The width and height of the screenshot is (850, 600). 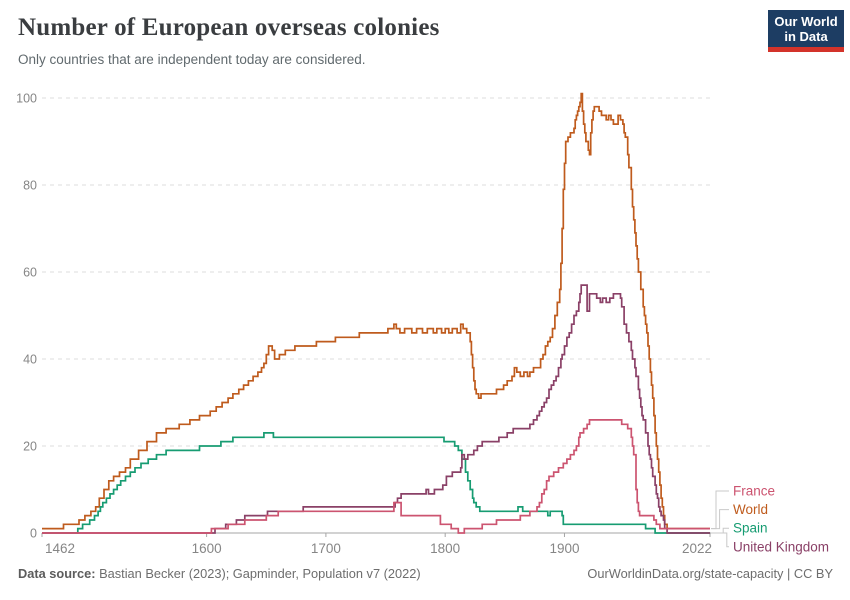 What do you see at coordinates (26, 99) in the screenshot?
I see `y-tick-label: 100` at bounding box center [26, 99].